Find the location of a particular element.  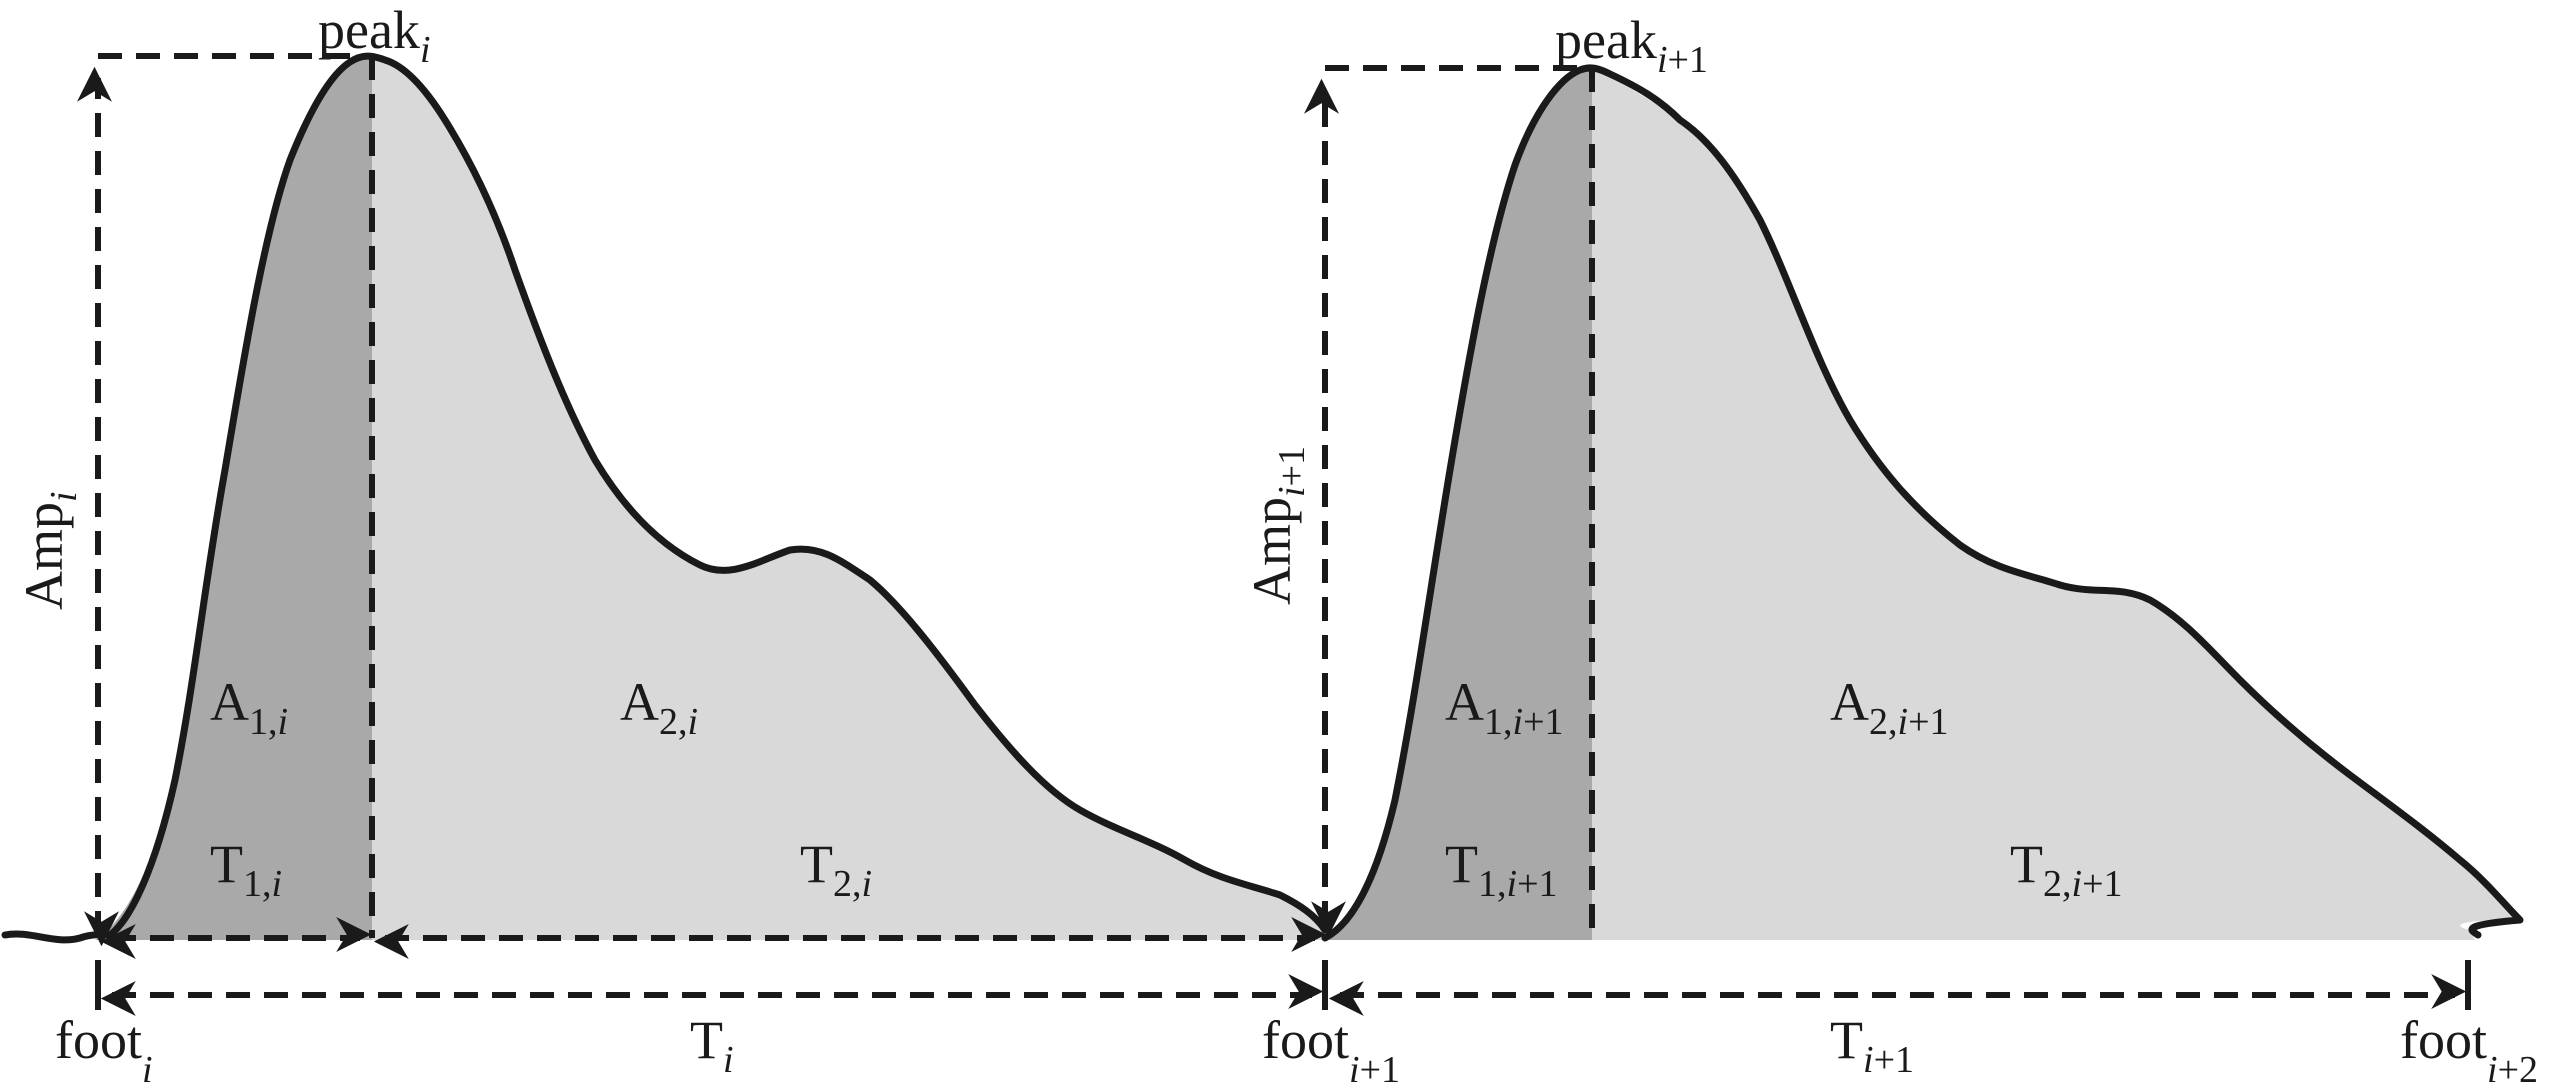

label-peak-i: peaki is located at coordinates (374, 35).